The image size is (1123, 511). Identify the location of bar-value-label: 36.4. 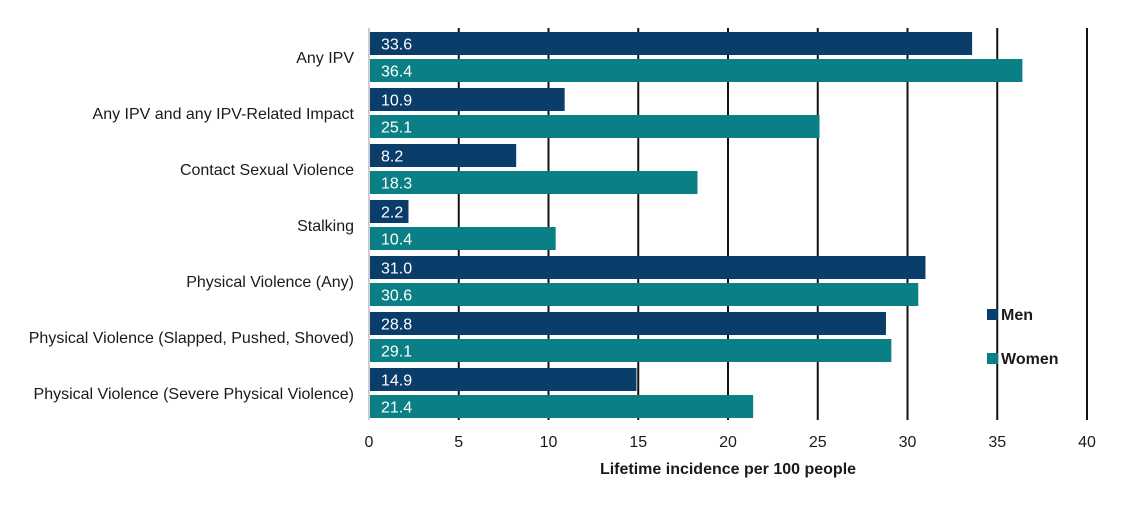
(396, 72).